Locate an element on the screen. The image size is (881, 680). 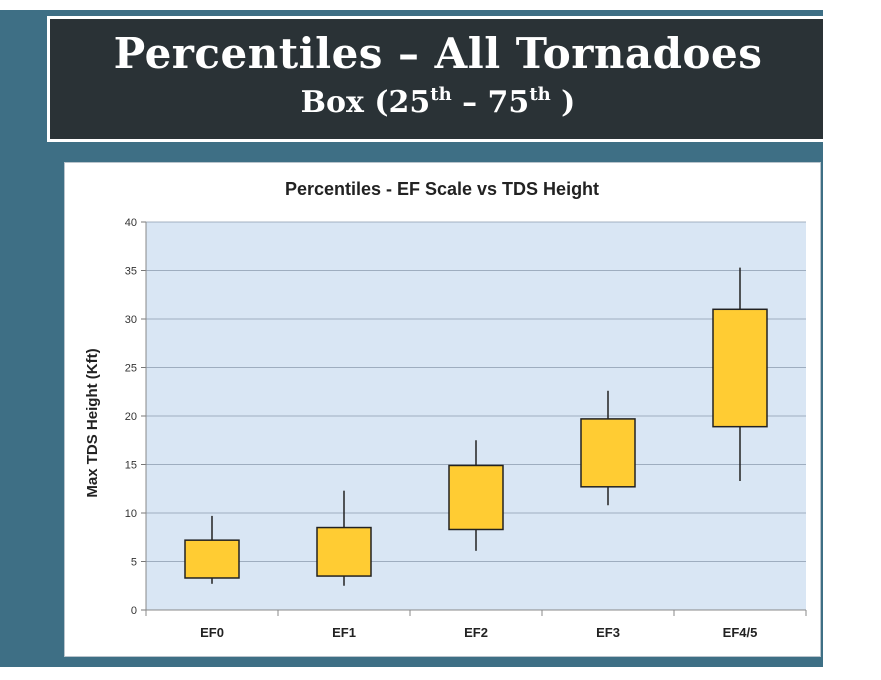
y-tick-label: 25 is located at coordinates (131, 369).